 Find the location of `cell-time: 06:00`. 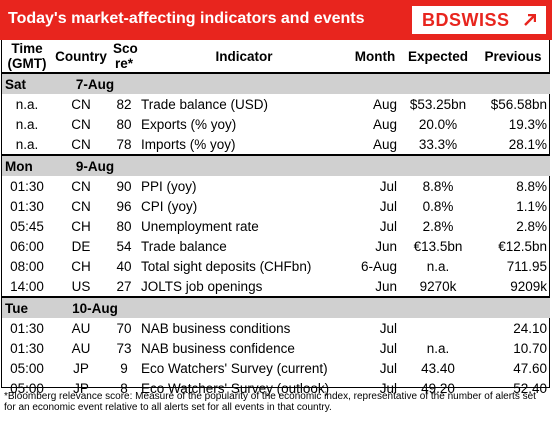

cell-time: 06:00 is located at coordinates (27, 246).